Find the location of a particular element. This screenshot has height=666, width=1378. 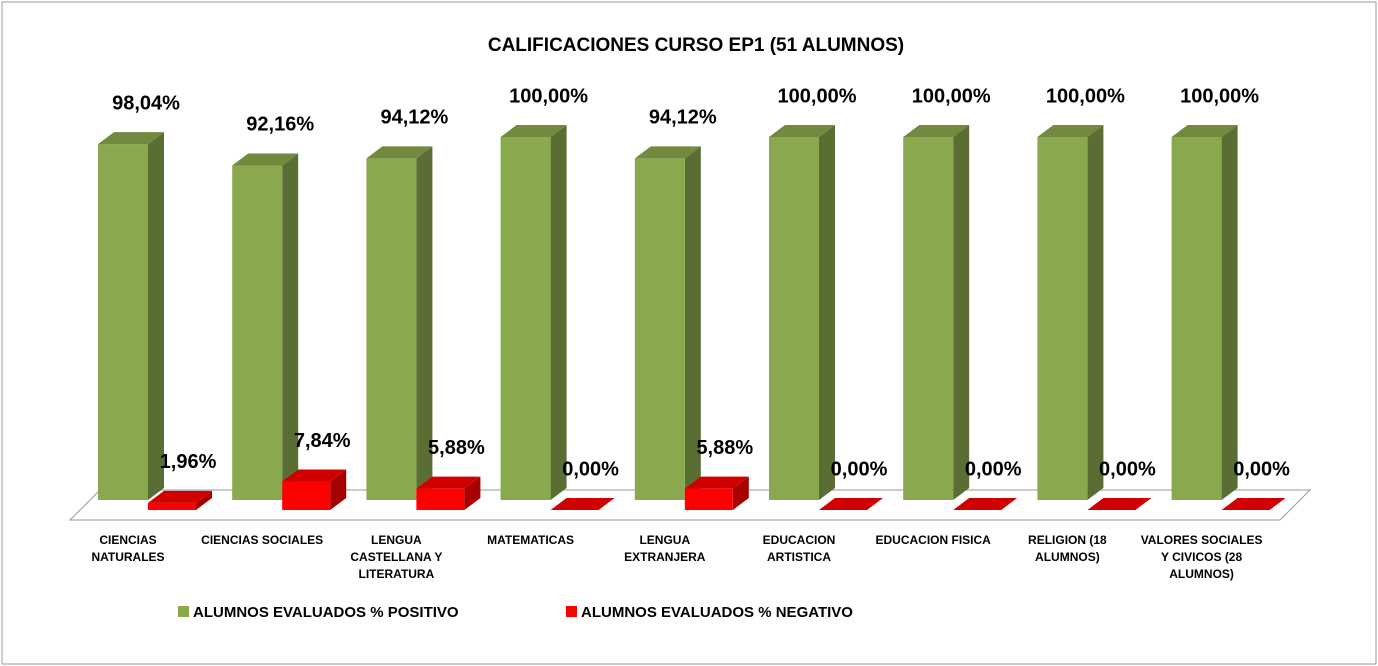

x-tick-label: LENGUA EXTRANJERA is located at coordinates (665, 548).